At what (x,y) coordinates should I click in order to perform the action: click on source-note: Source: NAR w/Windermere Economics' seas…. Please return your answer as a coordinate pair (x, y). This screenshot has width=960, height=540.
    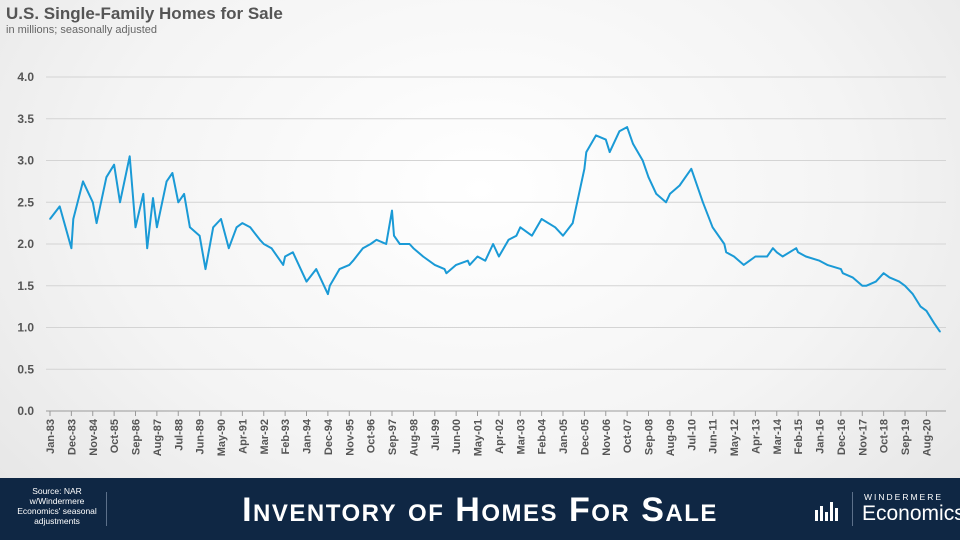
    Looking at the image, I should click on (57, 506).